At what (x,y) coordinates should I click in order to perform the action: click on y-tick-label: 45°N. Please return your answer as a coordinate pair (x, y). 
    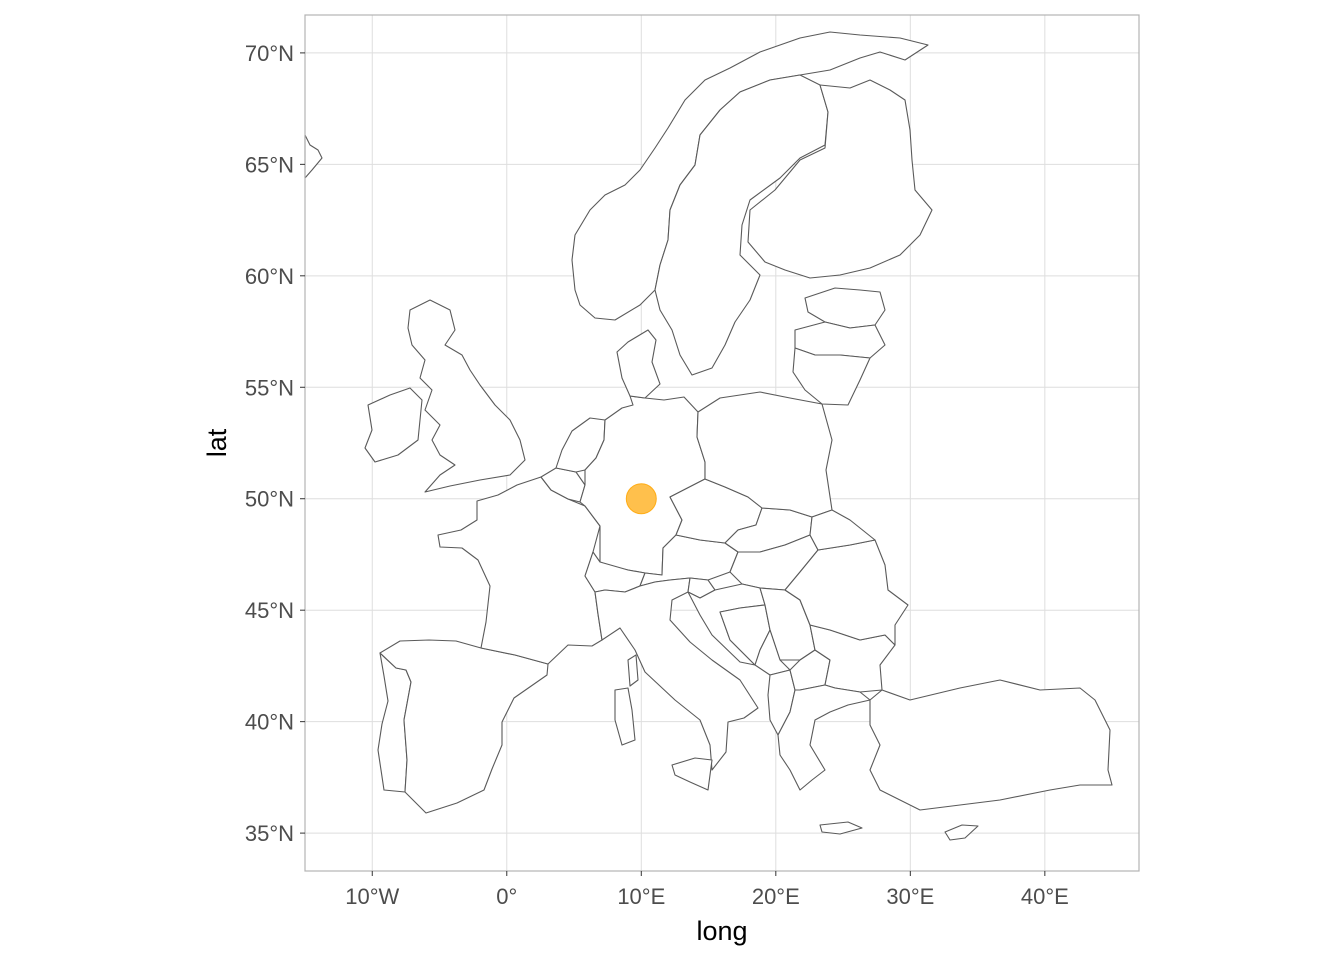
    Looking at the image, I should click on (269, 610).